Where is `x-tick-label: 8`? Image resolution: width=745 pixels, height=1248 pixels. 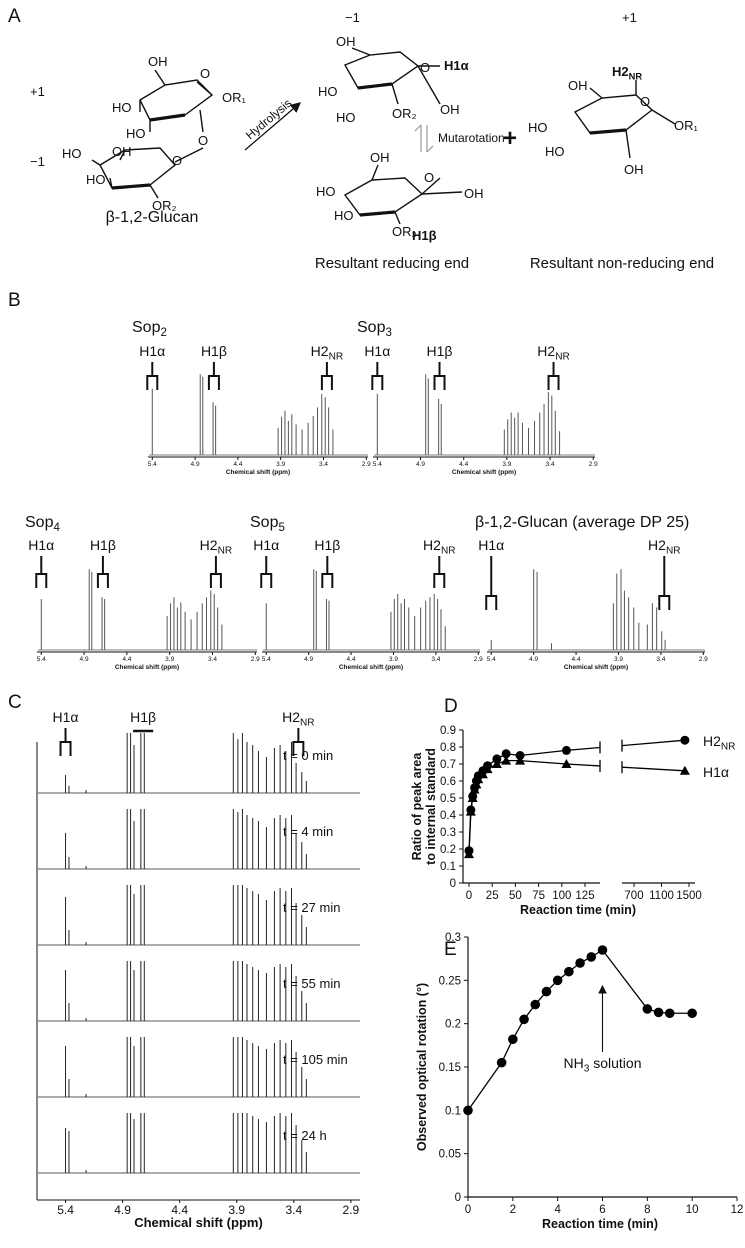 x-tick-label: 8 is located at coordinates (647, 1210).